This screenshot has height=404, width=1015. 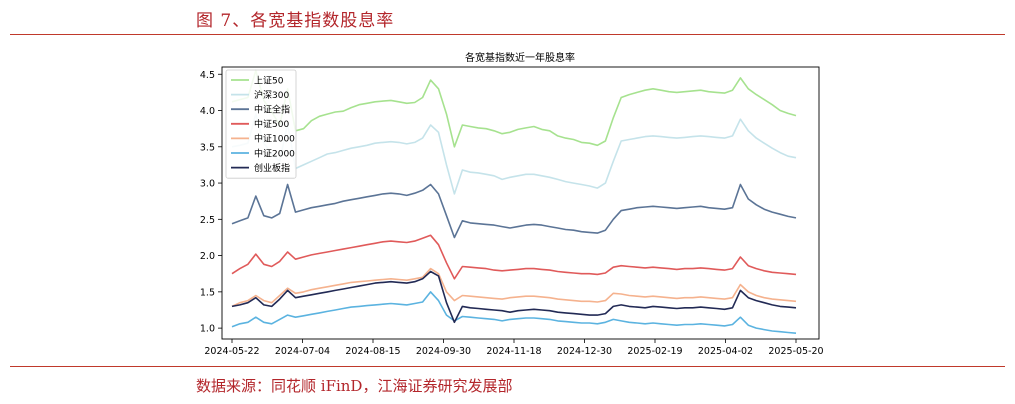 What do you see at coordinates (507, 34) in the screenshot?
I see `top-rule` at bounding box center [507, 34].